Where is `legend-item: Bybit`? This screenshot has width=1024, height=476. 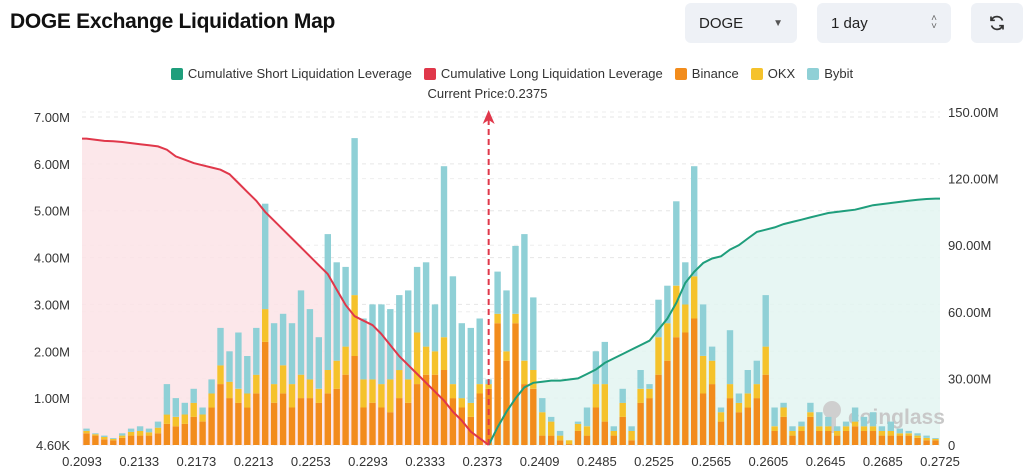 legend-item: Bybit is located at coordinates (830, 73).